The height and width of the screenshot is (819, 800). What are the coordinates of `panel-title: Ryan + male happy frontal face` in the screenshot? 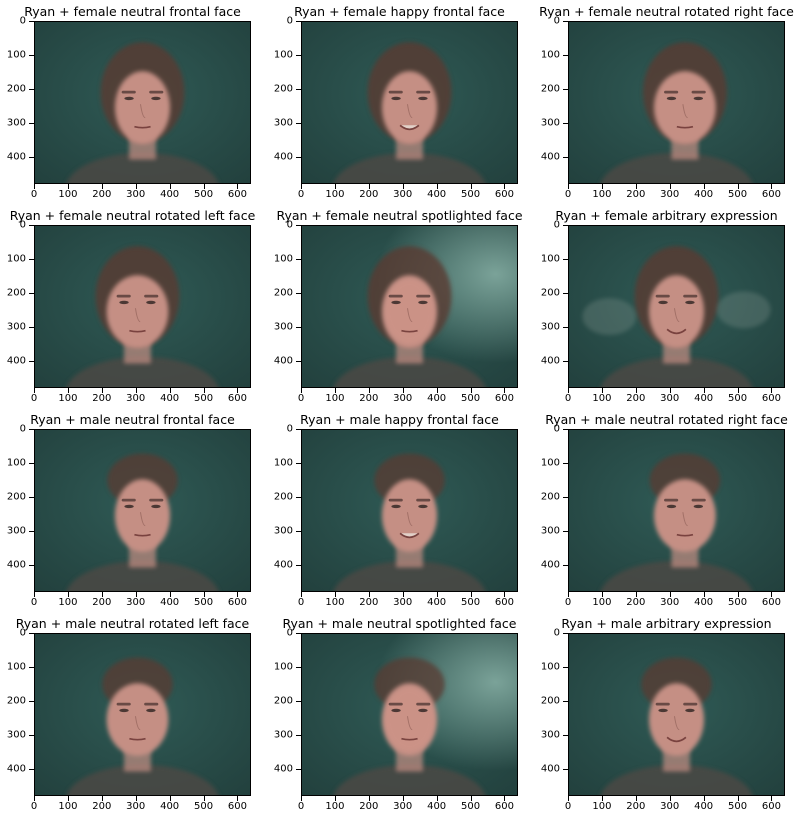 It's located at (399, 419).